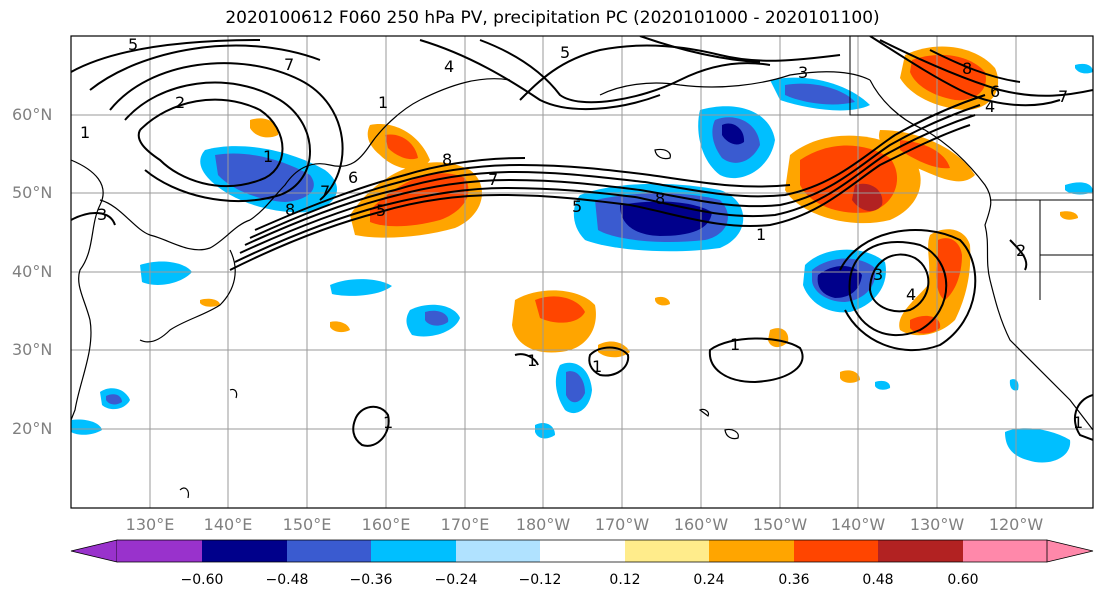 This screenshot has width=1105, height=601. Describe the element at coordinates (32, 114) in the screenshot. I see `lat-label: 60°N` at that location.